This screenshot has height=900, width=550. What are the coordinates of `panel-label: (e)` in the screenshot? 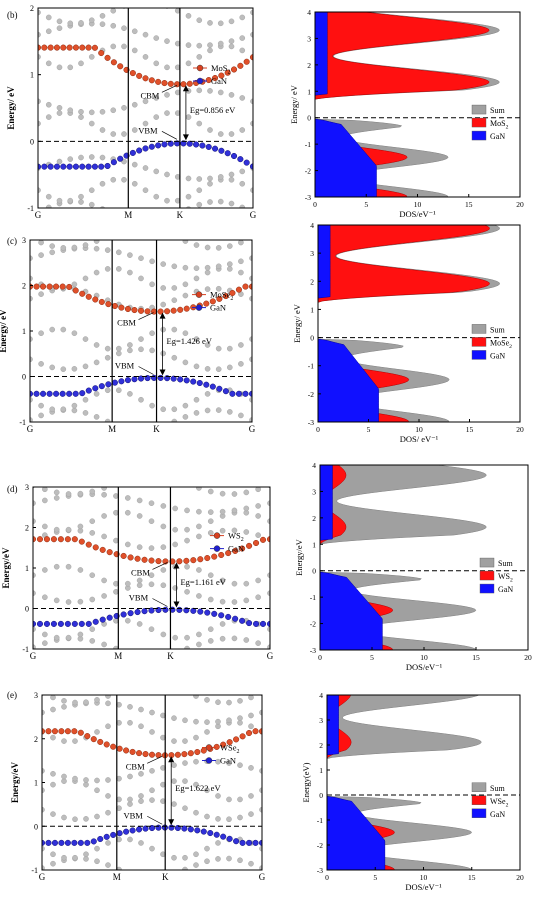 It's located at (12, 695).